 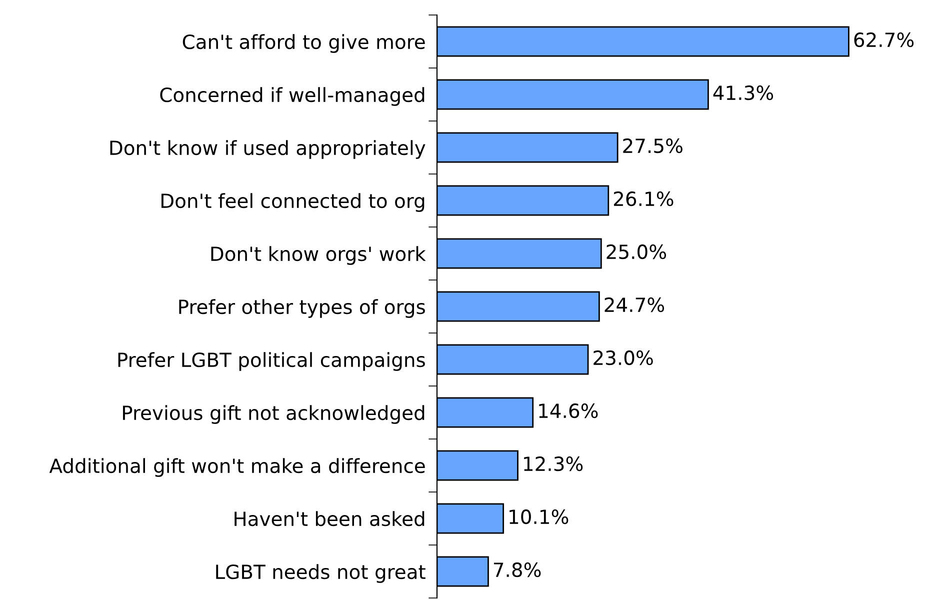 What do you see at coordinates (318, 255) in the screenshot?
I see `y-tick-label: Don't know orgs' work` at bounding box center [318, 255].